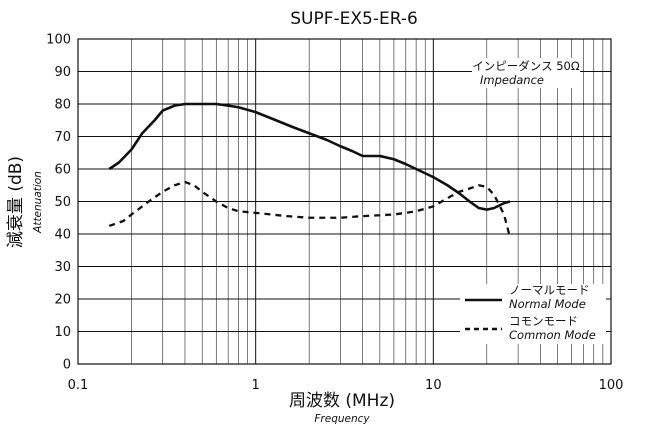 This screenshot has height=429, width=649. I want to click on x-tick-label: 0.1, so click(78, 385).